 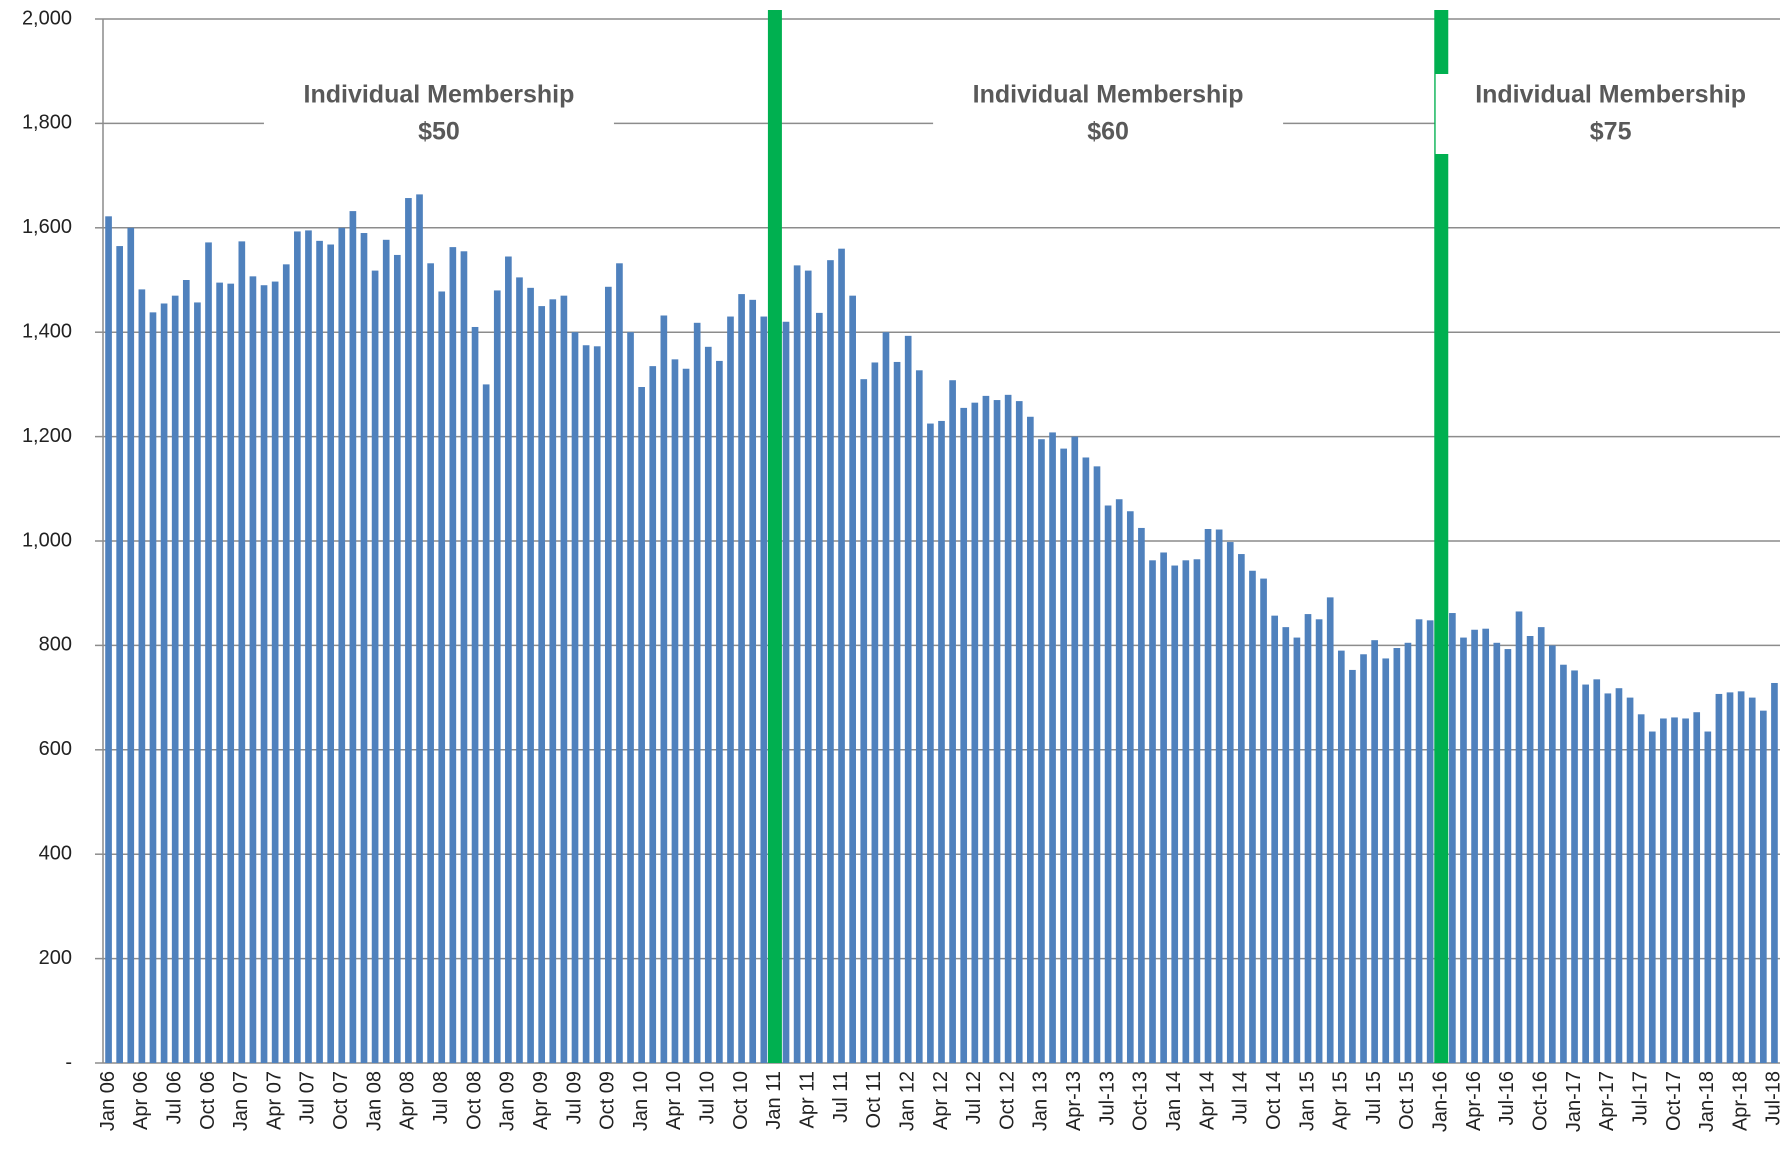 What do you see at coordinates (608, 1100) in the screenshot?
I see `x-tick-label: Oct 09` at bounding box center [608, 1100].